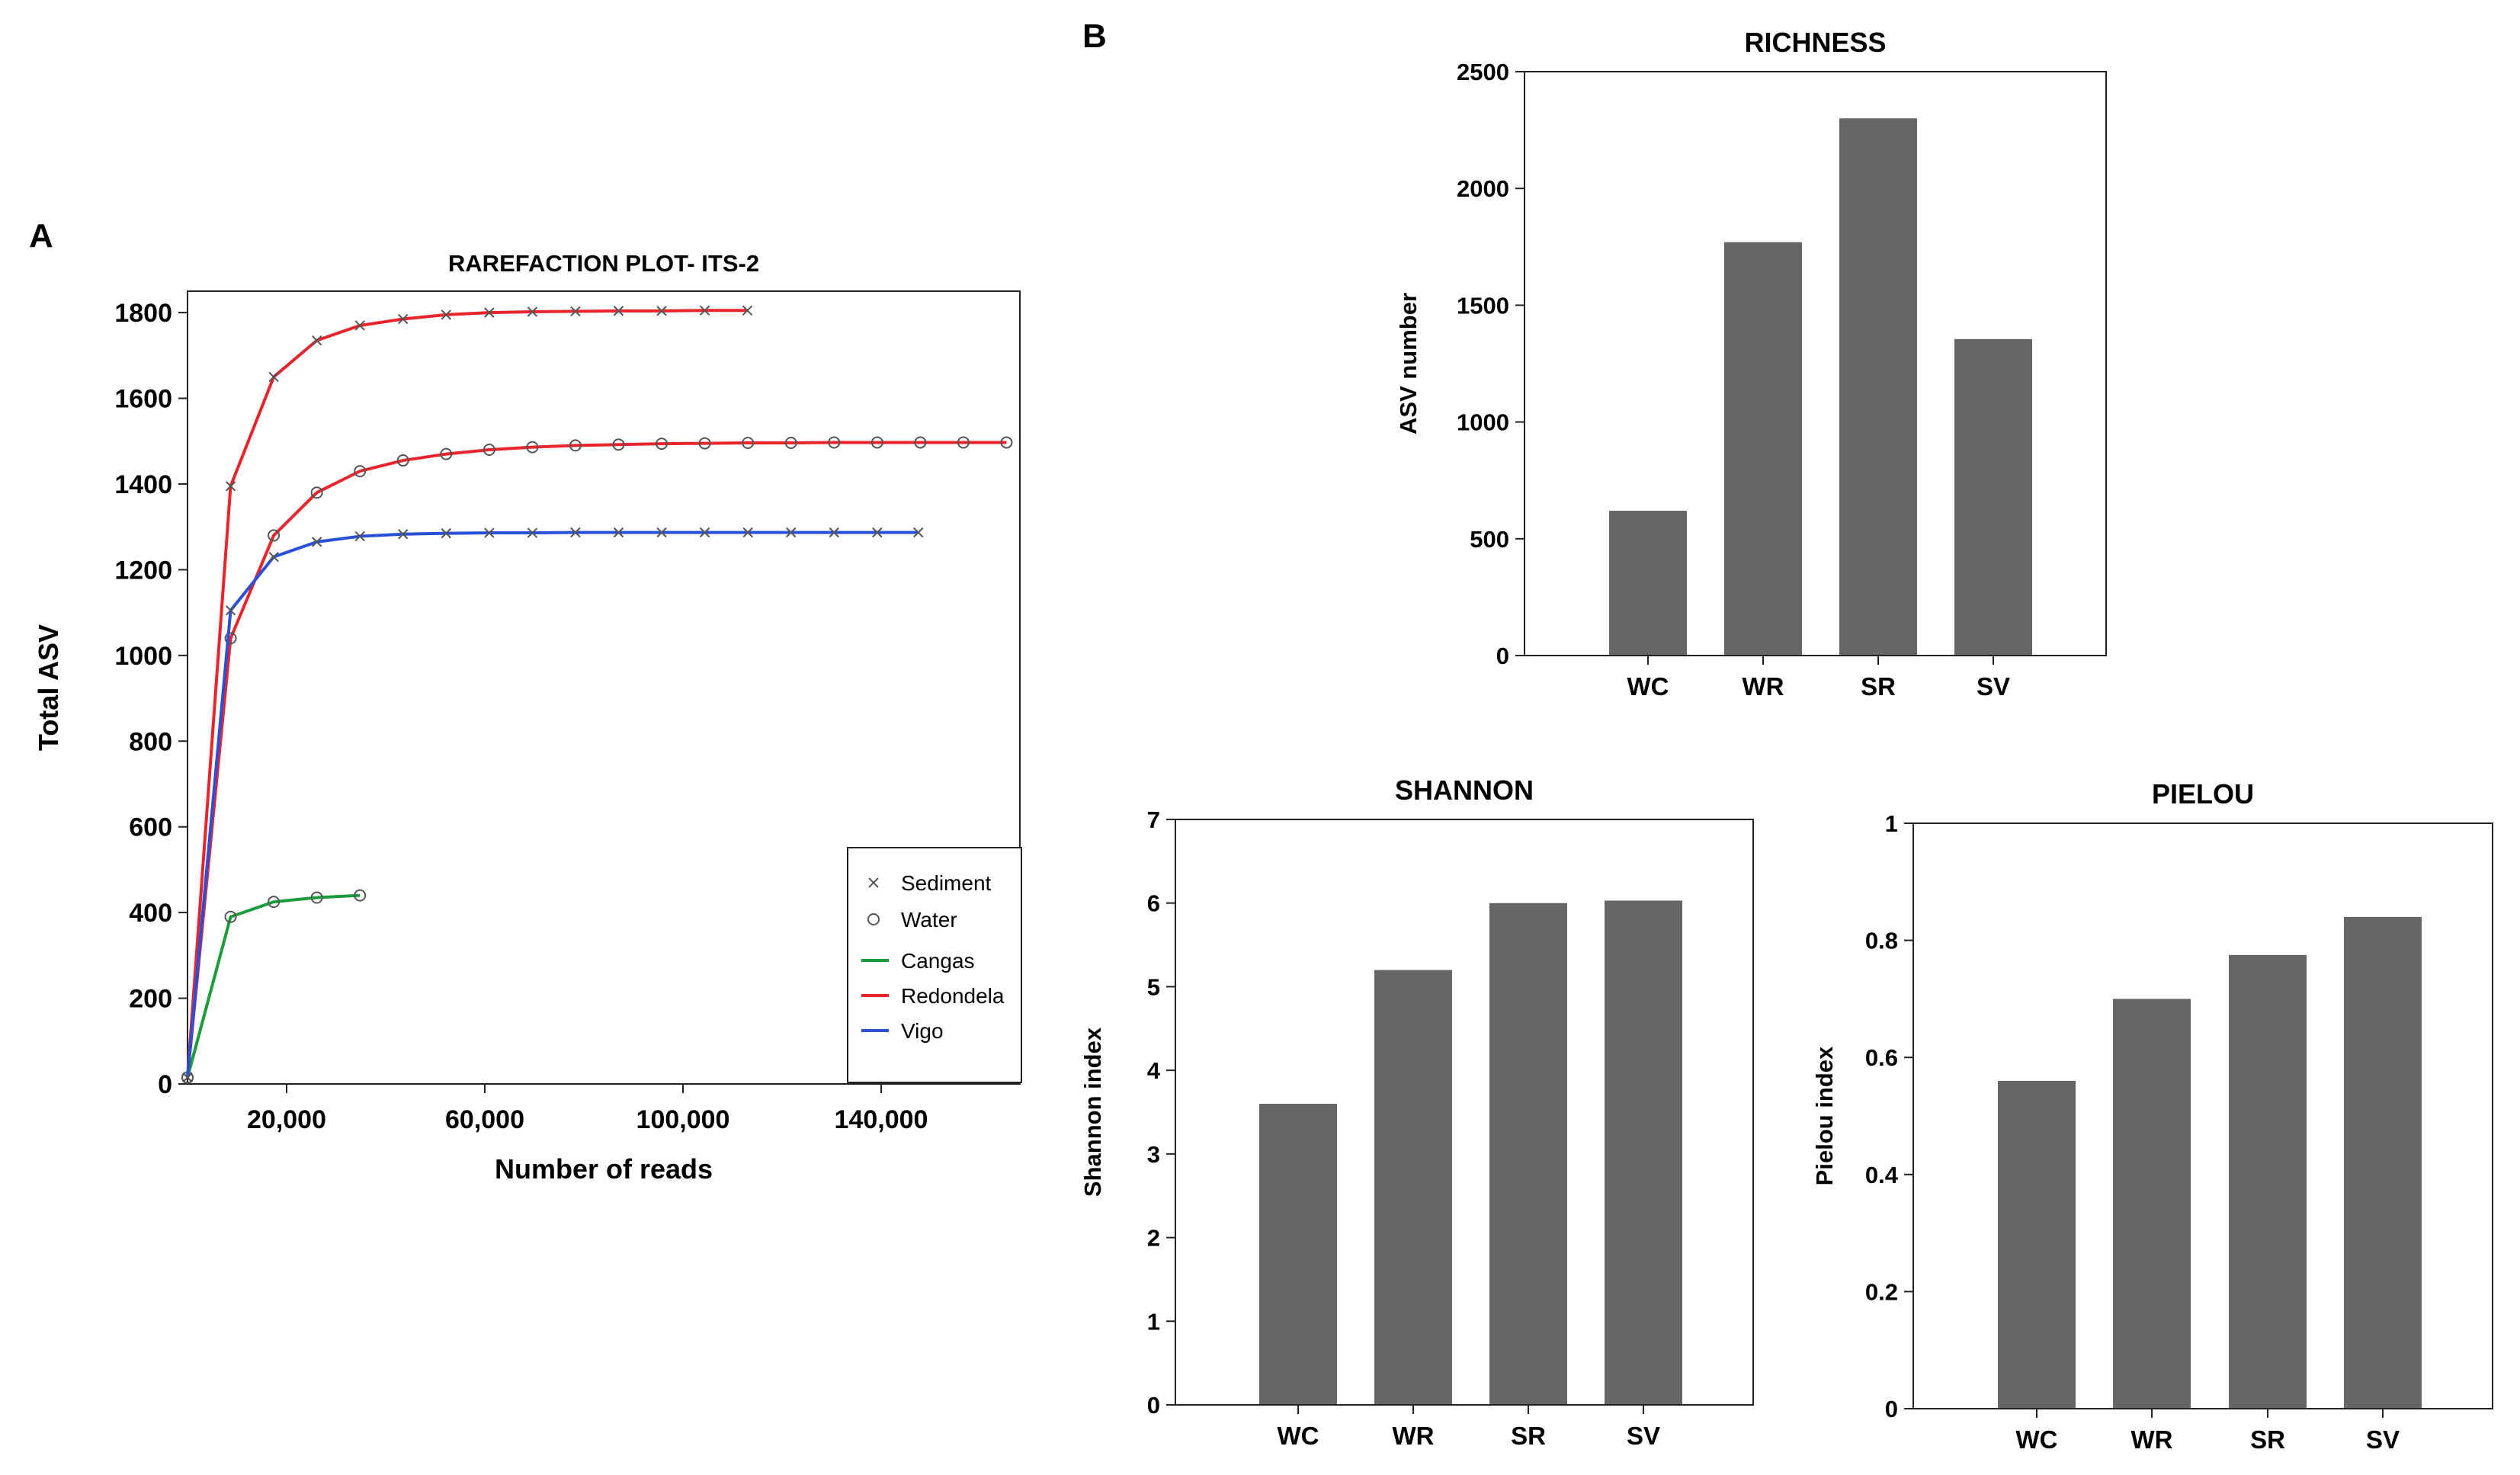  What do you see at coordinates (946, 883) in the screenshot?
I see `legend-sediment-label: Sediment` at bounding box center [946, 883].